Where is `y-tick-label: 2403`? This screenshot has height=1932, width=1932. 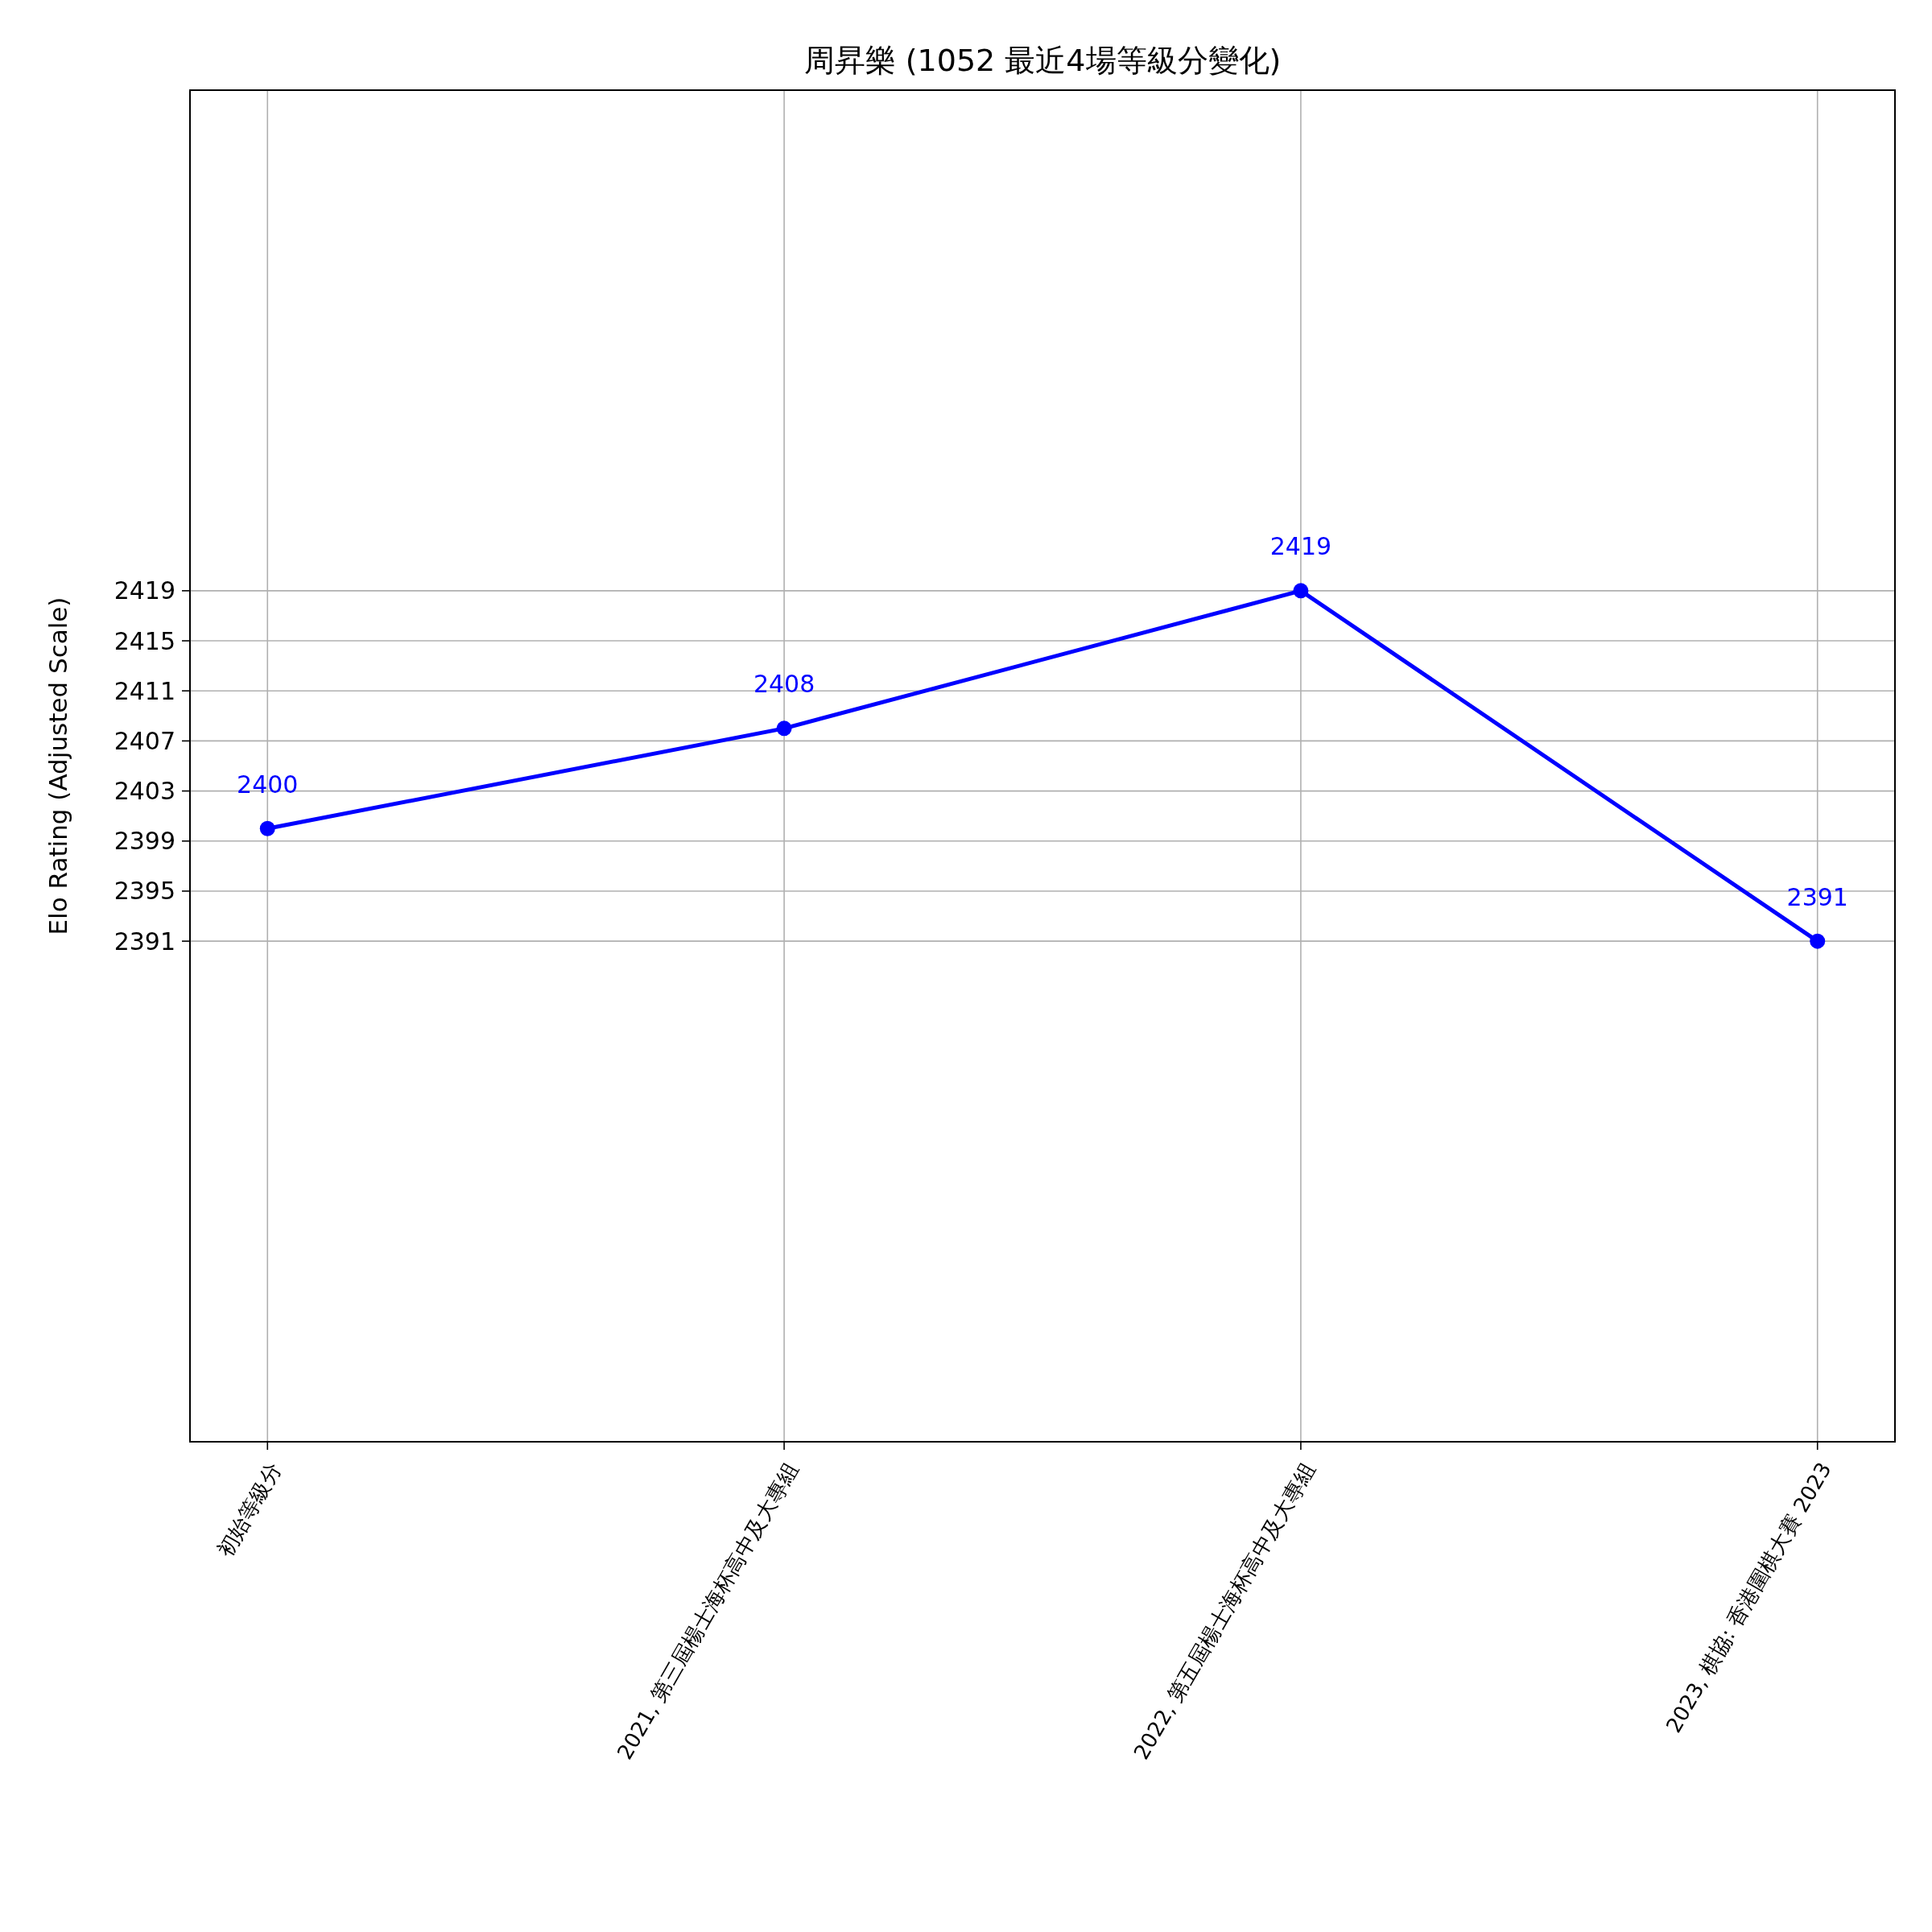 y-tick-label: 2403 is located at coordinates (144, 791).